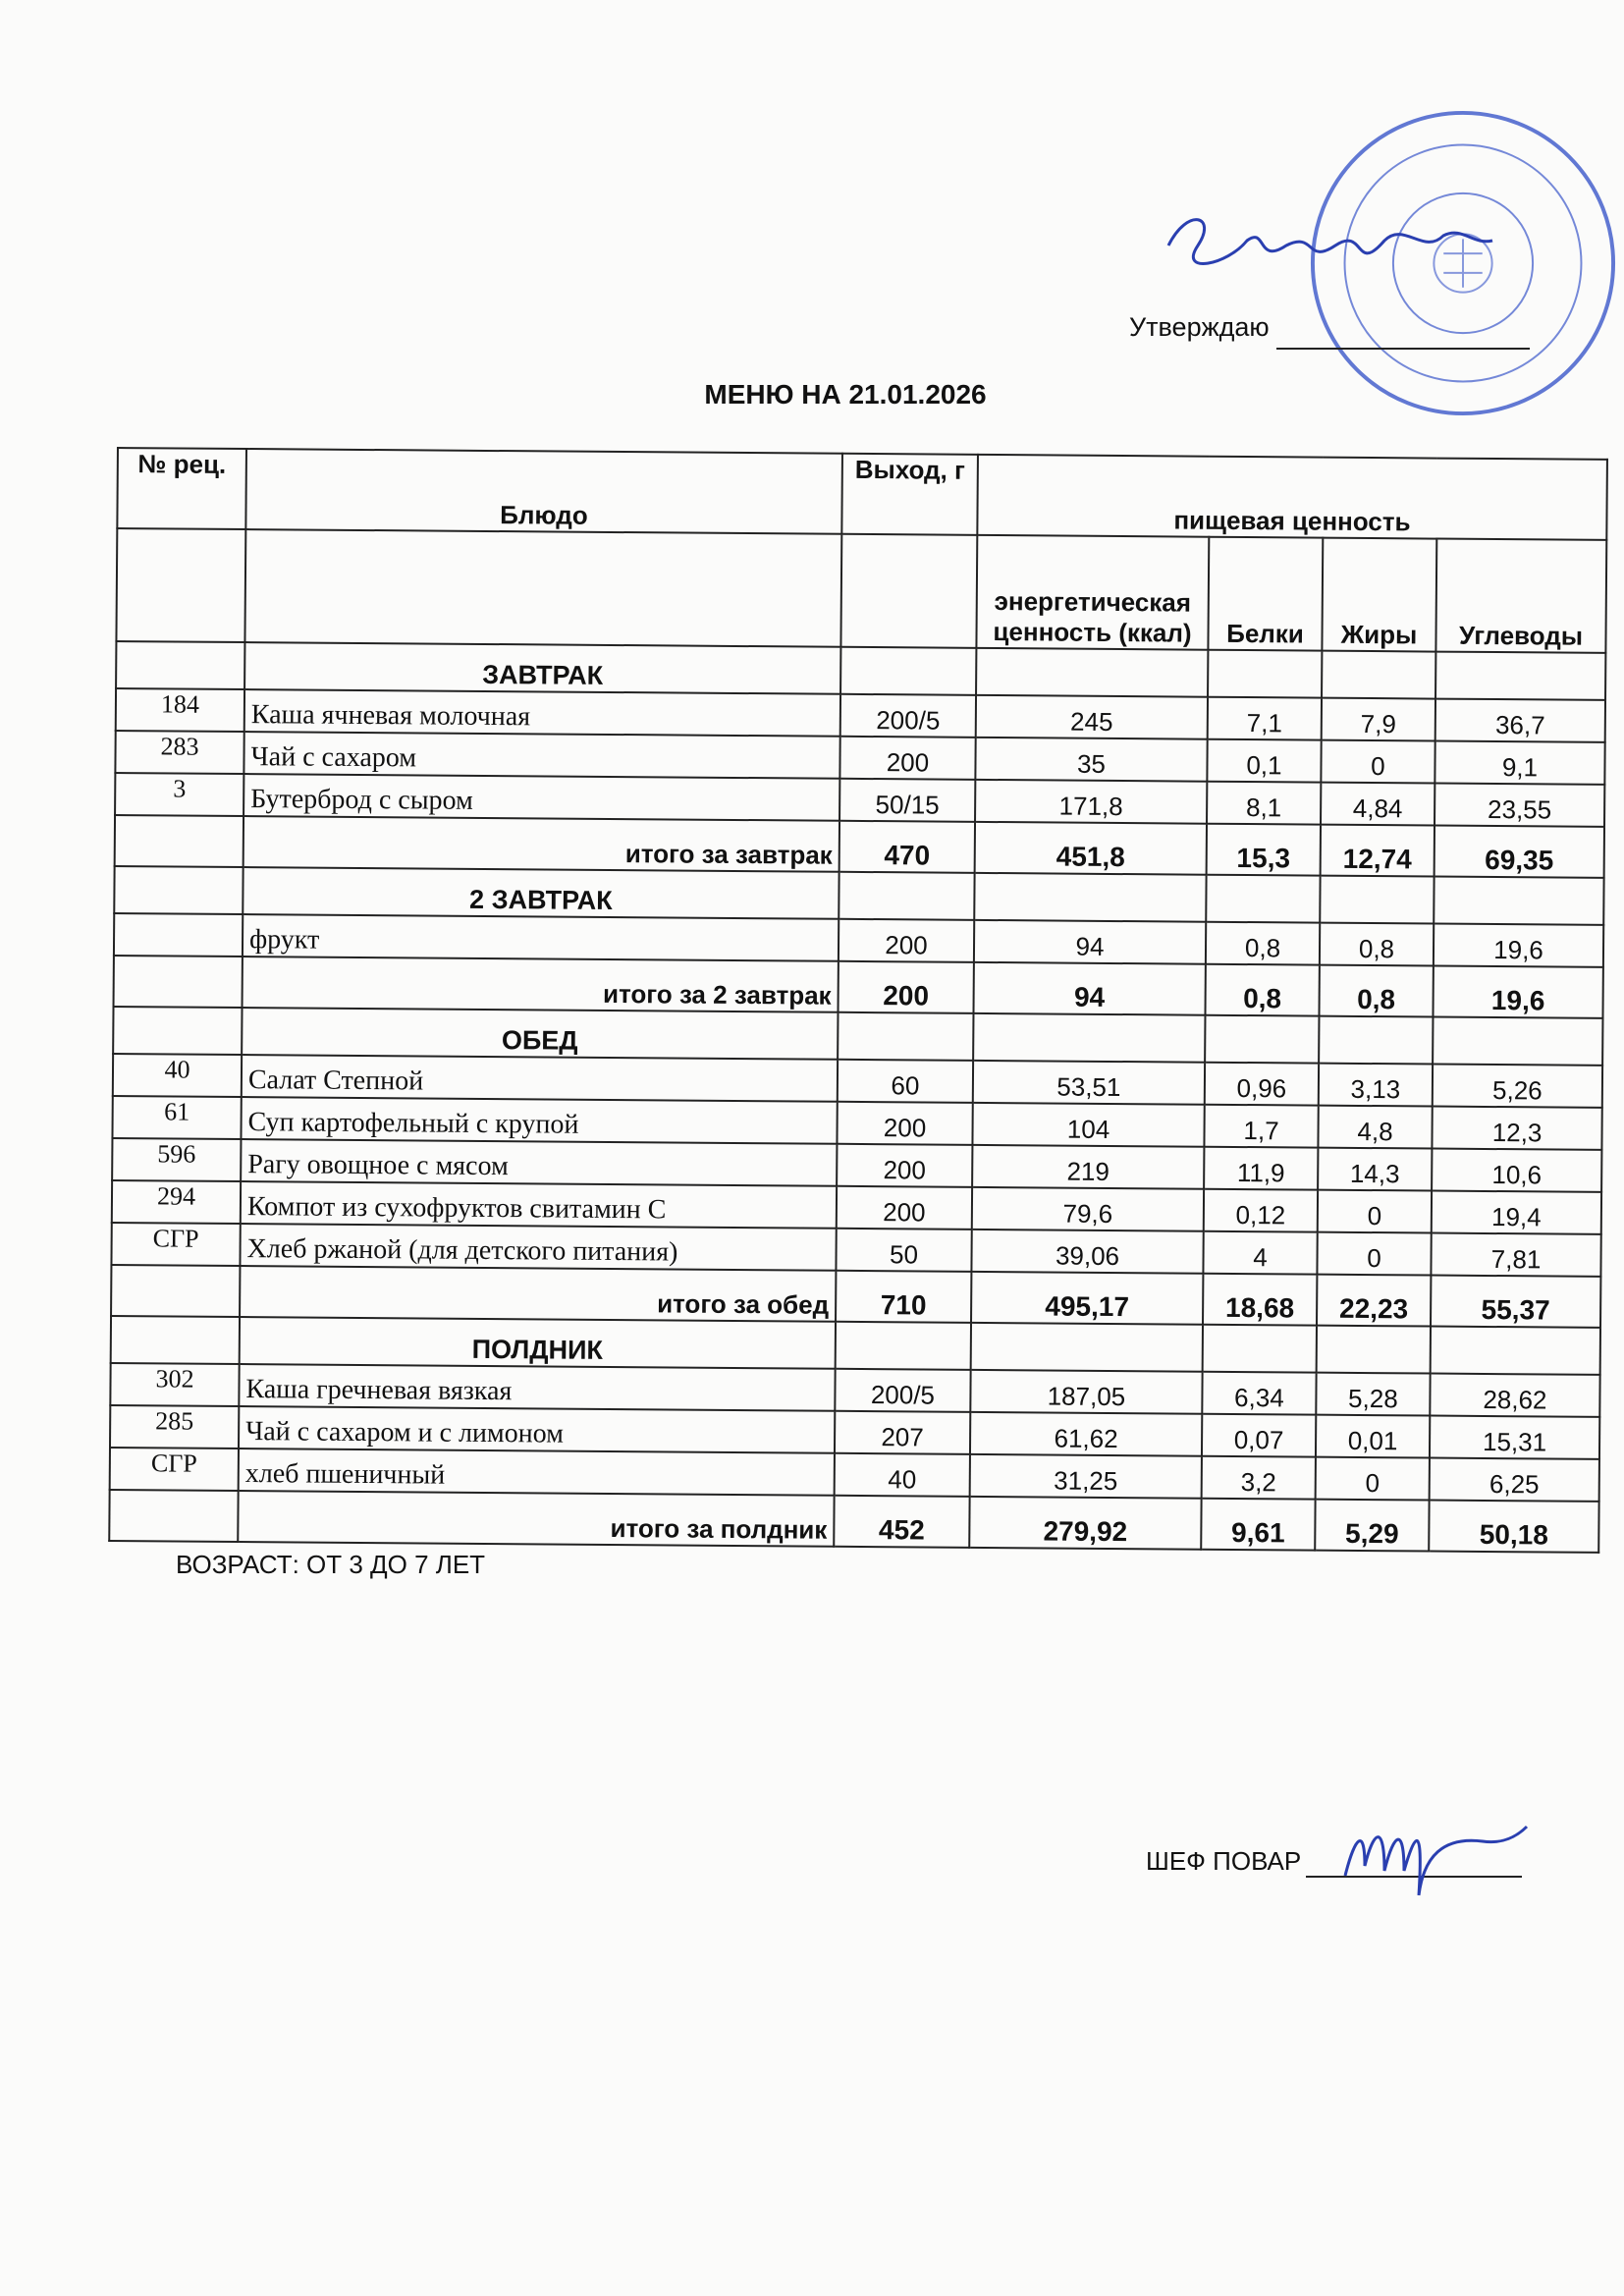 This screenshot has height=2296, width=1624. I want to click on total-fat: 12,74, so click(1377, 850).